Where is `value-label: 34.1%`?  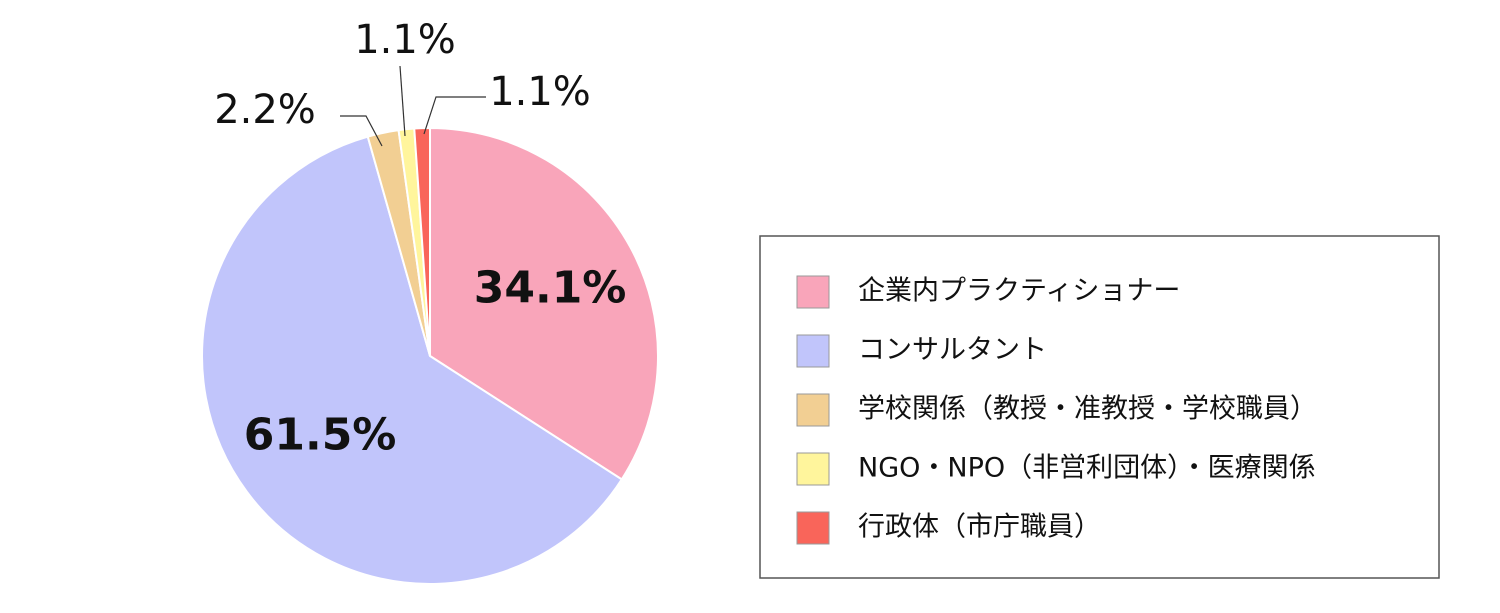
value-label: 34.1% is located at coordinates (550, 287).